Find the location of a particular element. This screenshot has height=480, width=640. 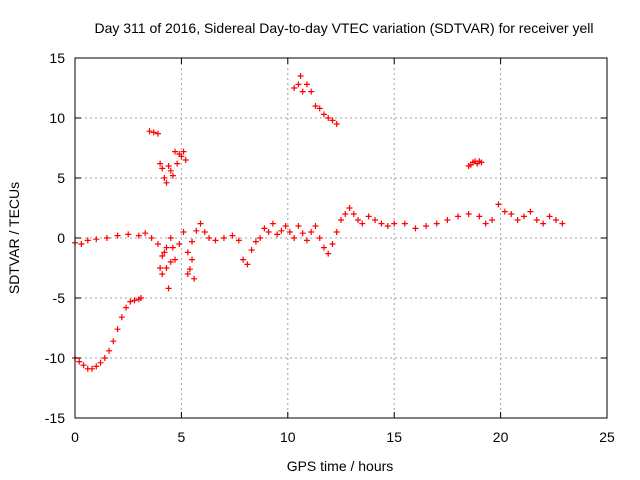

x-axis-label: GPS time / hours is located at coordinates (340, 466).